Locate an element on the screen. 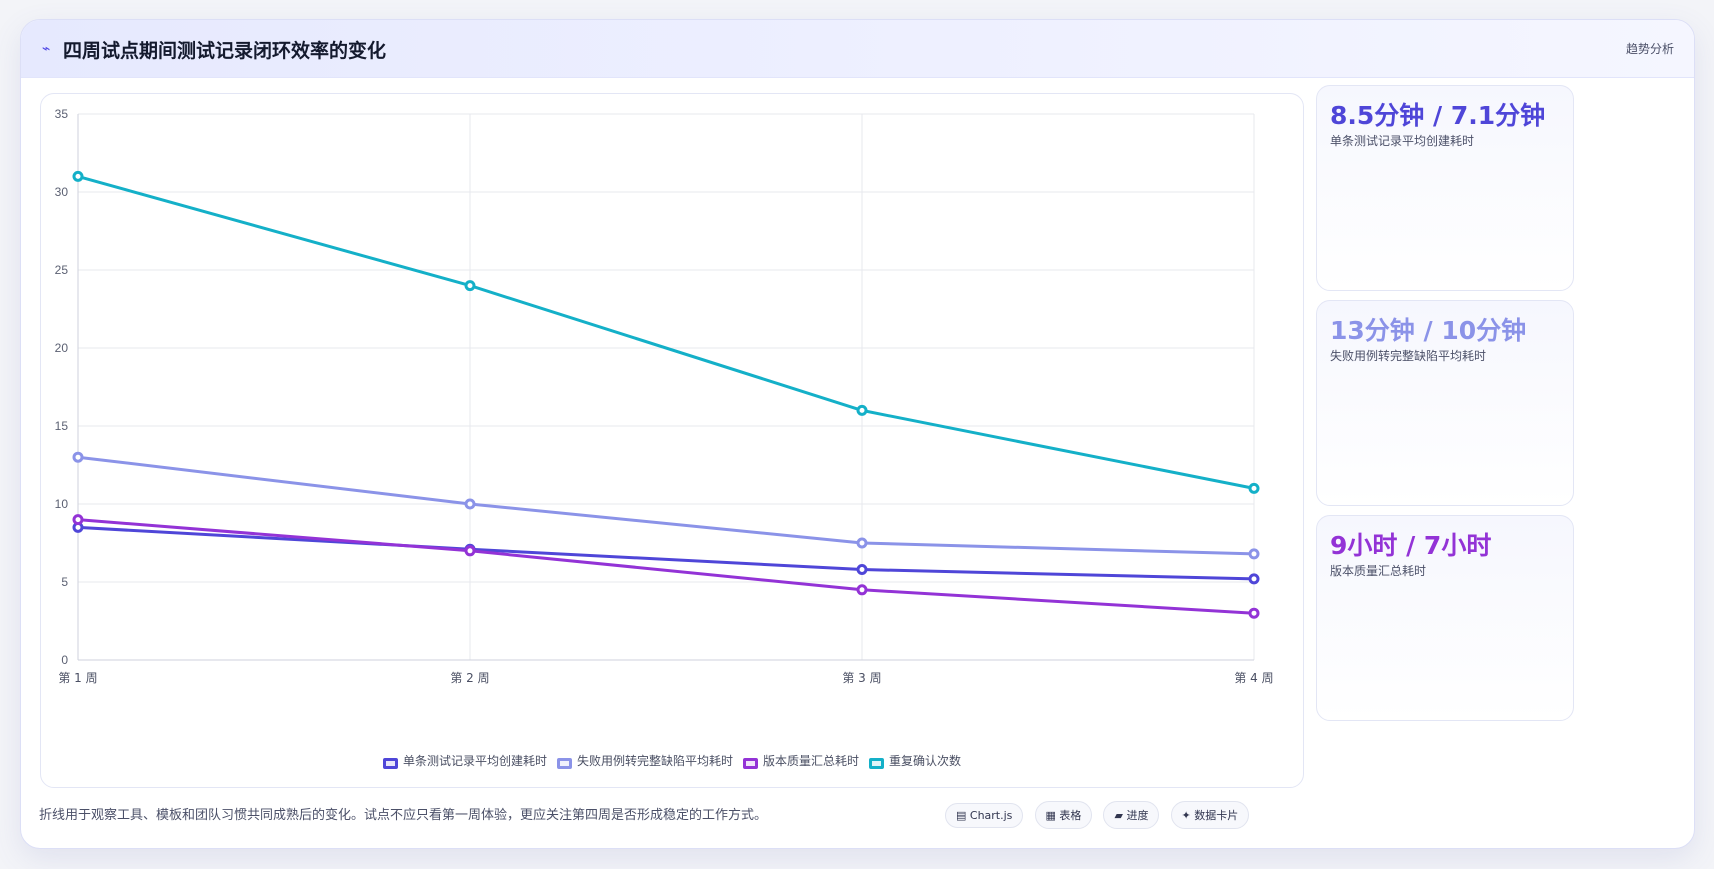 Image resolution: width=1714 pixels, height=869 pixels. kpi-card-summary-time: 9小时 / 7小时 版本质量汇总耗时 is located at coordinates (1445, 618).